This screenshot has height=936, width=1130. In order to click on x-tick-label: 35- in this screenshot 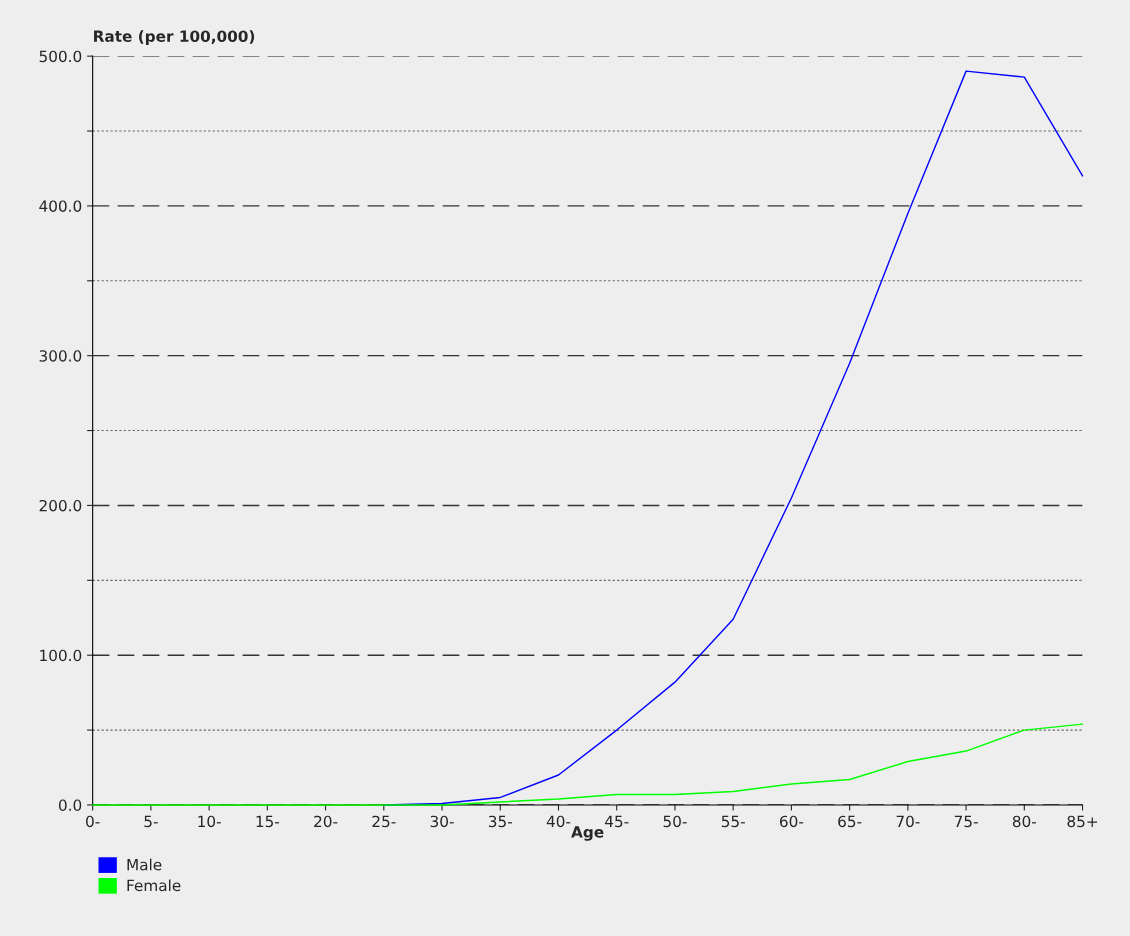, I will do `click(500, 821)`.